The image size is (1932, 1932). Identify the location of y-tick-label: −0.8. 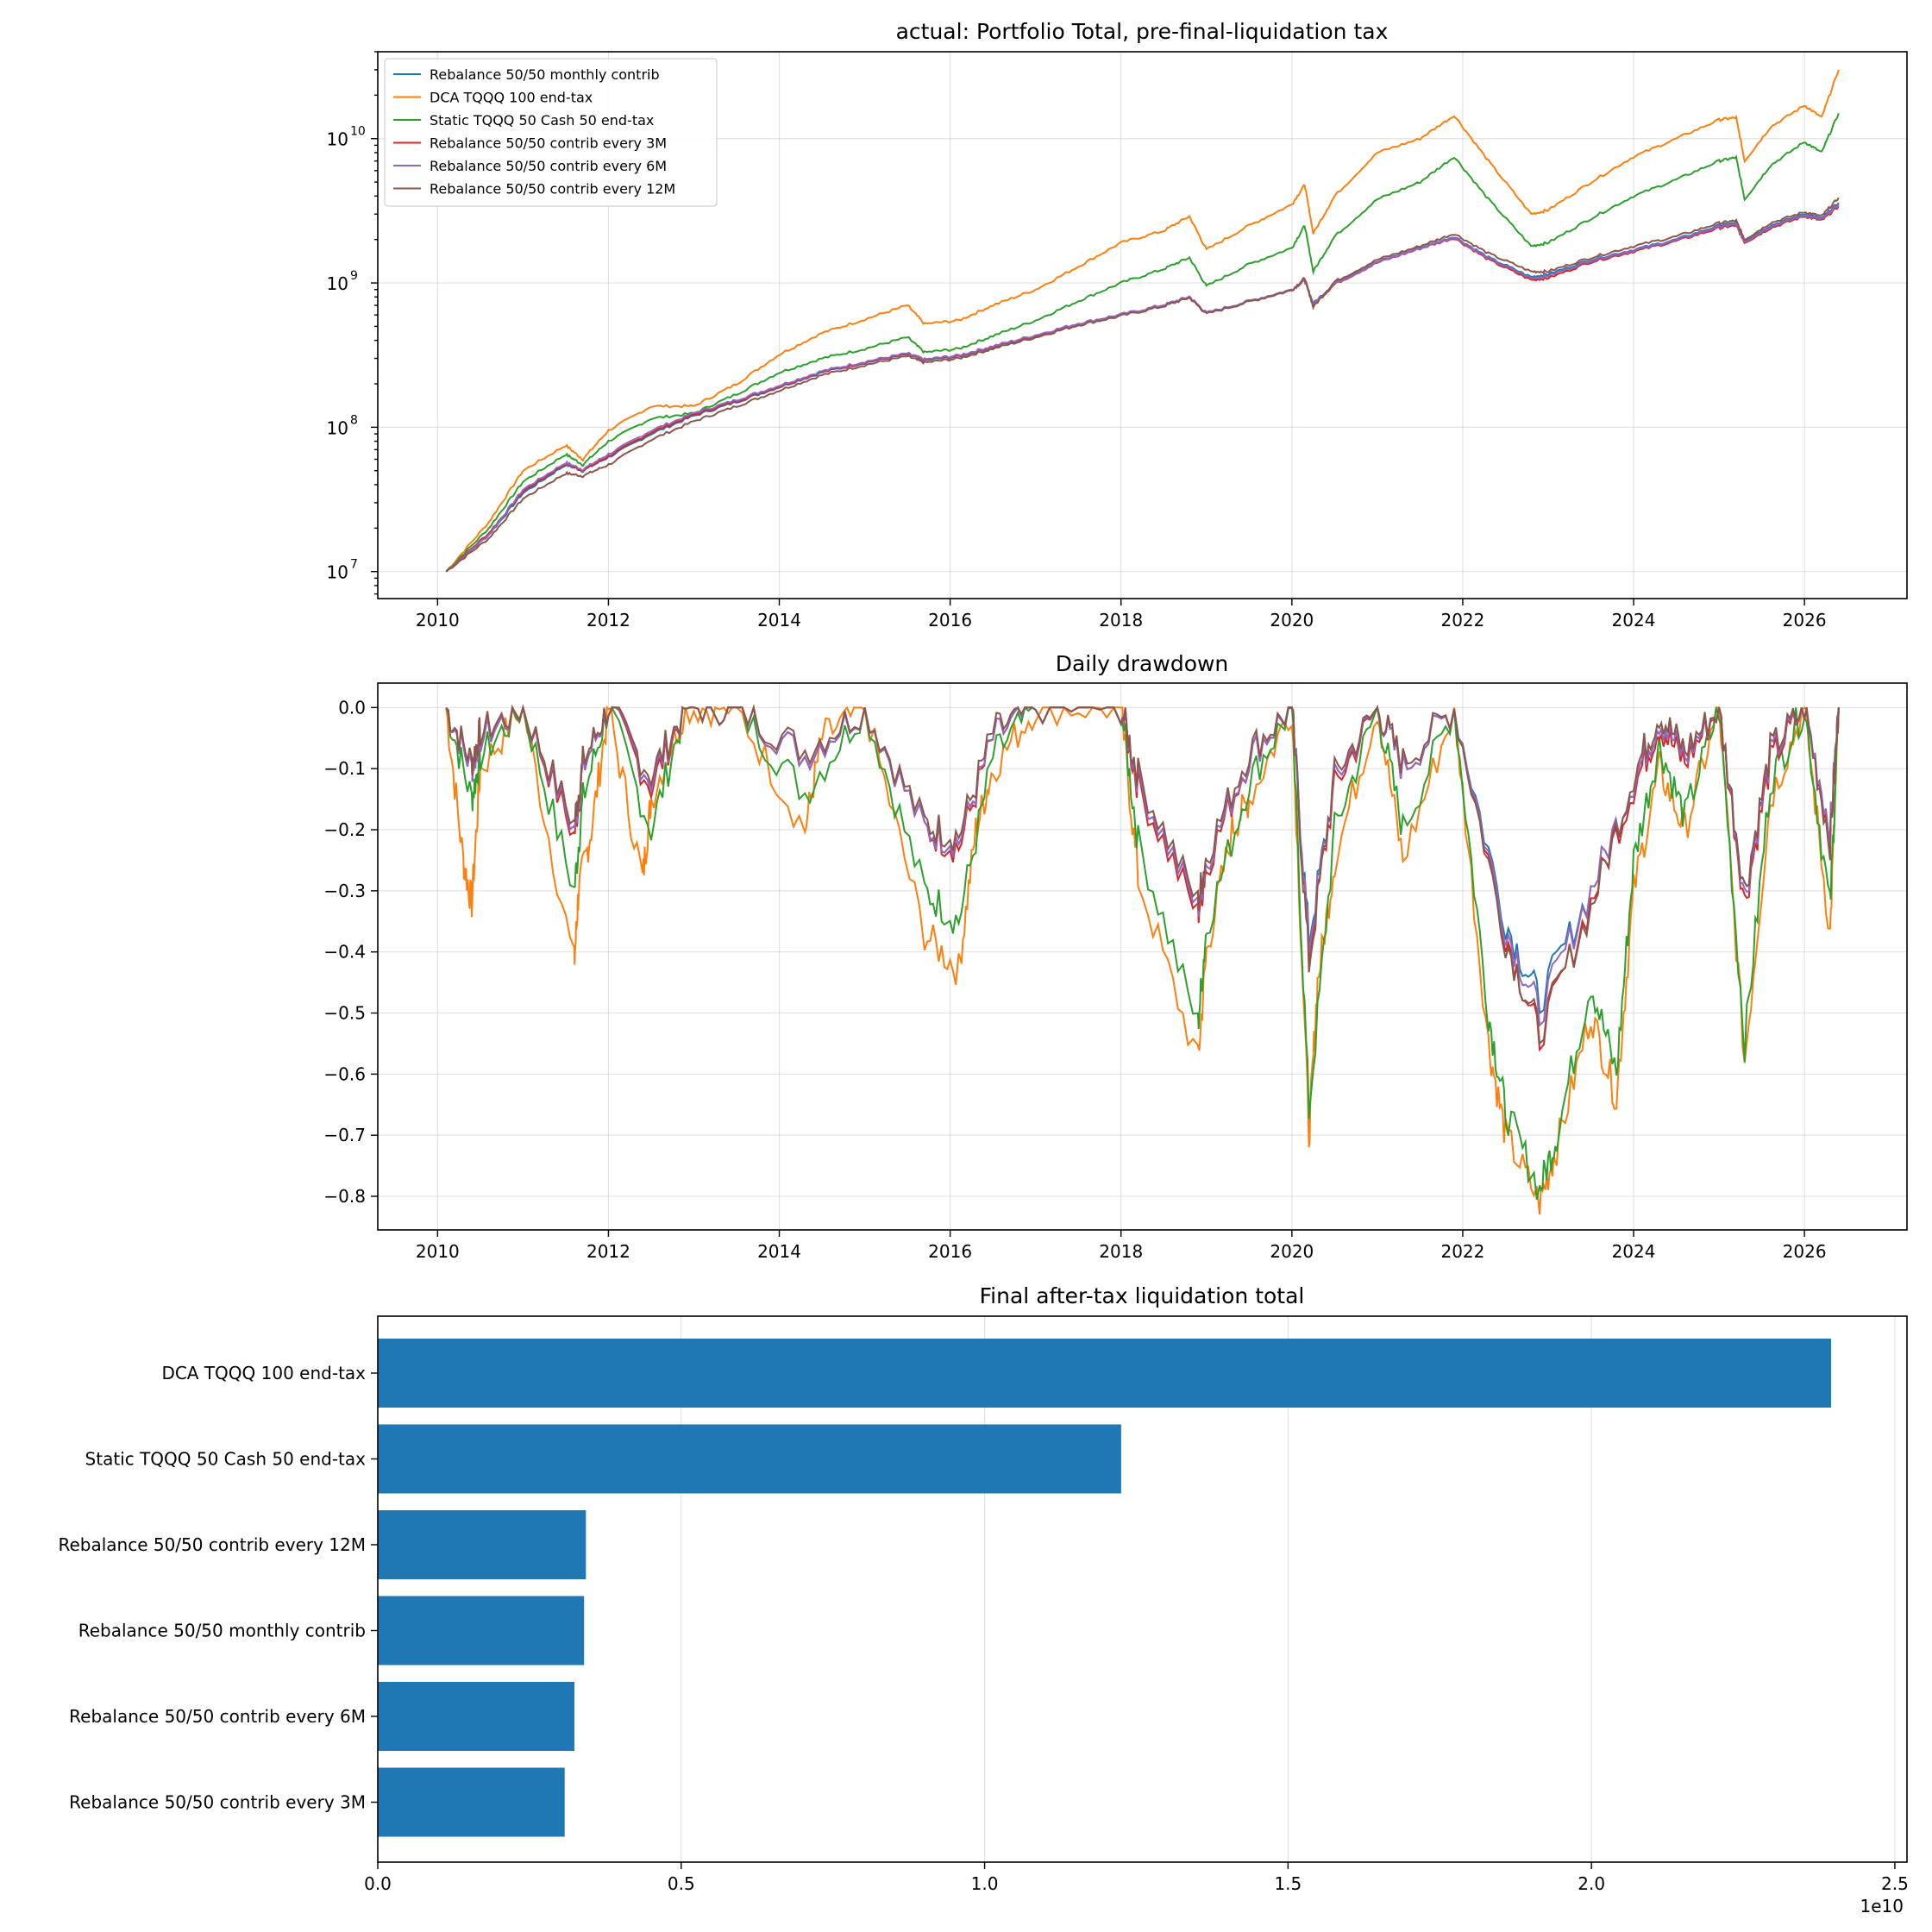
(345, 1196).